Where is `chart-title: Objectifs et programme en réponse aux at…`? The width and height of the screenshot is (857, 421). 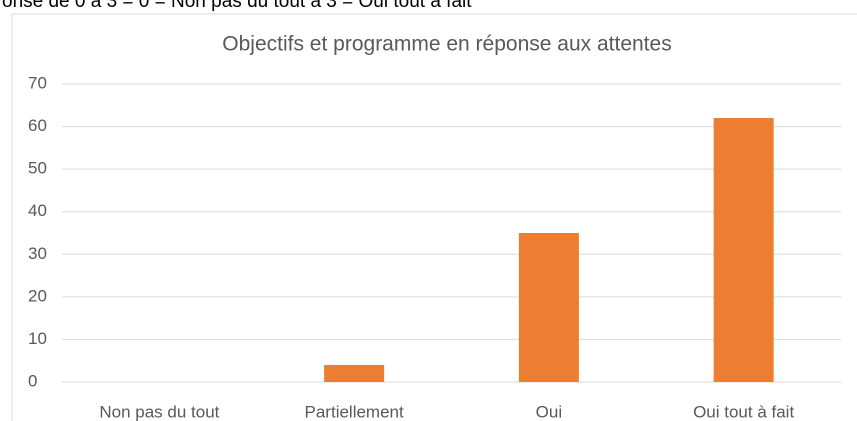
chart-title: Objectifs et programme en réponse aux at… is located at coordinates (446, 44).